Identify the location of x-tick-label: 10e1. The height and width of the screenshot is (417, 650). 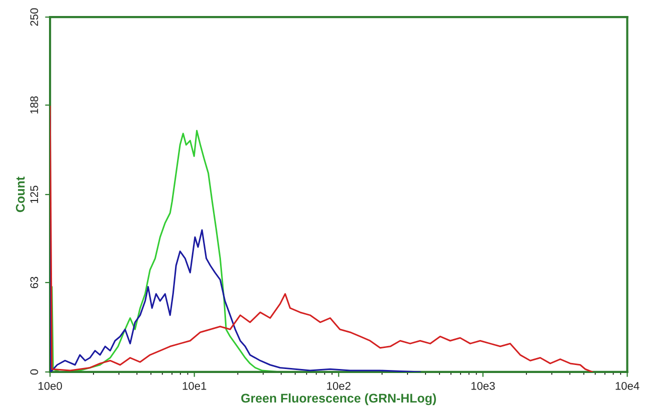
(194, 386).